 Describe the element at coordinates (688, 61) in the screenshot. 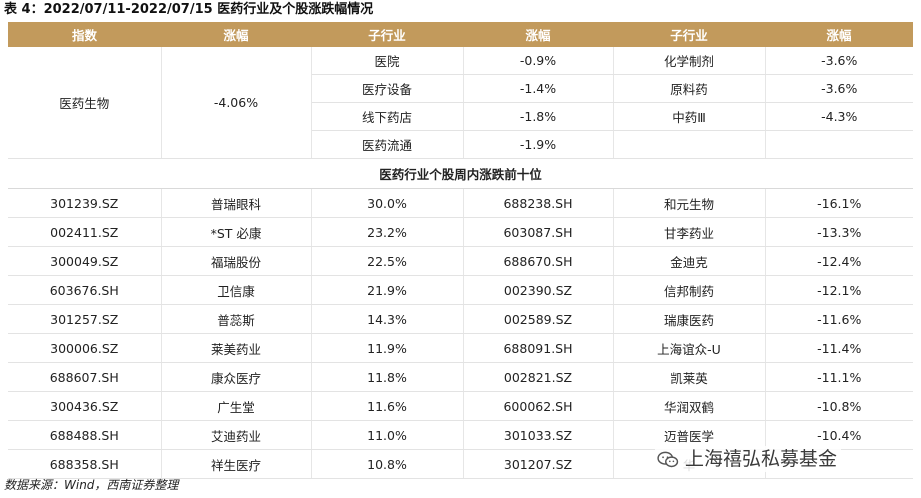

I see `subindustry-name: 化学制剂` at that location.